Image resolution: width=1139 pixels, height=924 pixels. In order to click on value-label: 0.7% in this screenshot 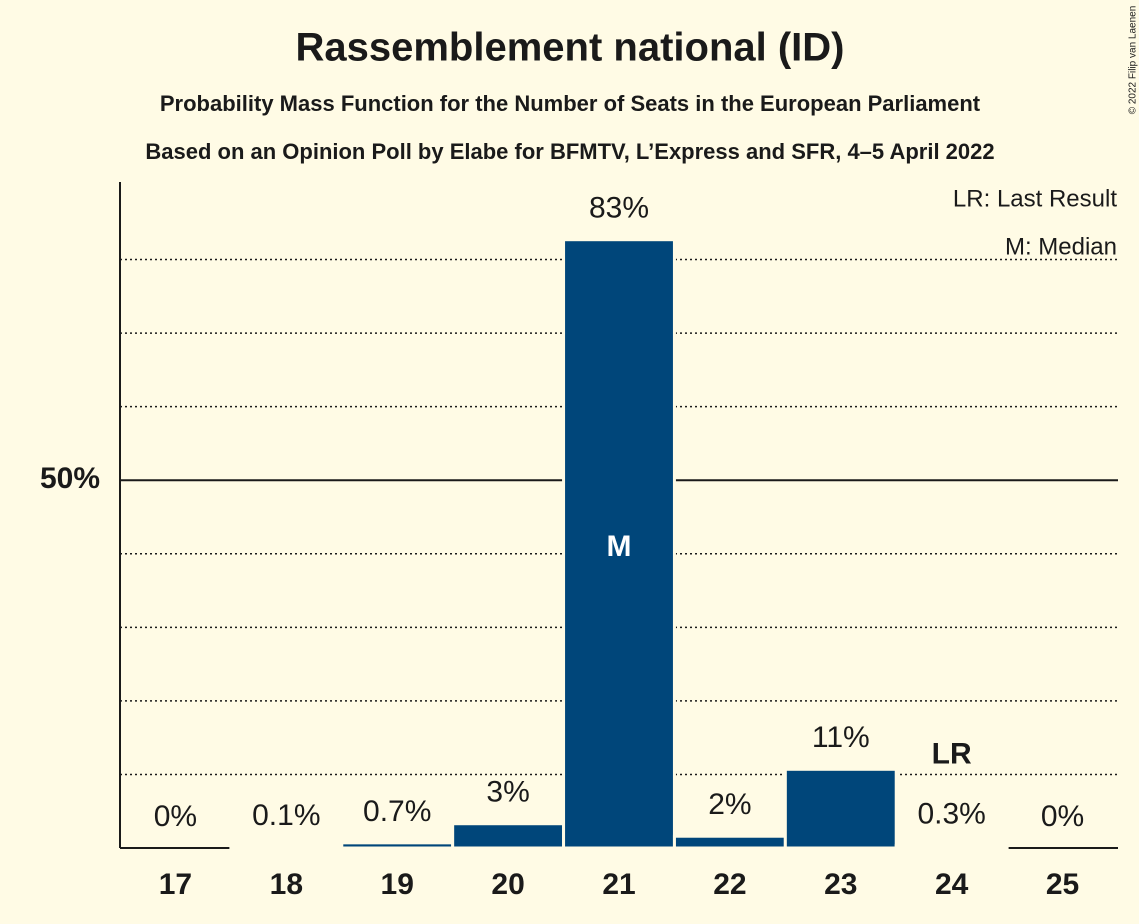, I will do `click(397, 811)`.